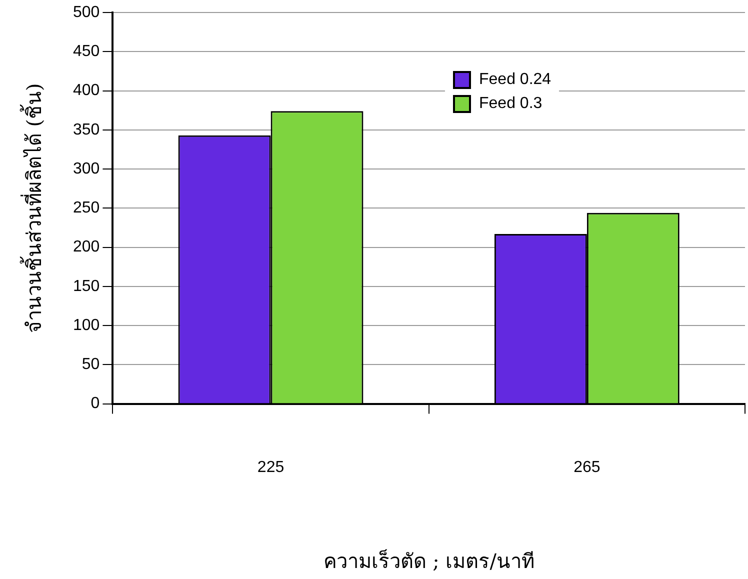  What do you see at coordinates (91, 365) in the screenshot?
I see `y-tick-label: 50` at bounding box center [91, 365].